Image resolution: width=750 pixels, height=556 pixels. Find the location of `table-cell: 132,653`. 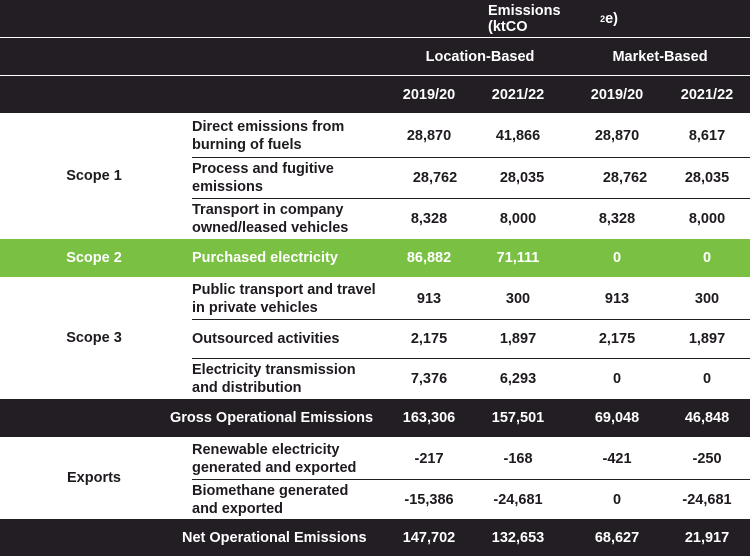

table-cell: 132,653 is located at coordinates (518, 537).